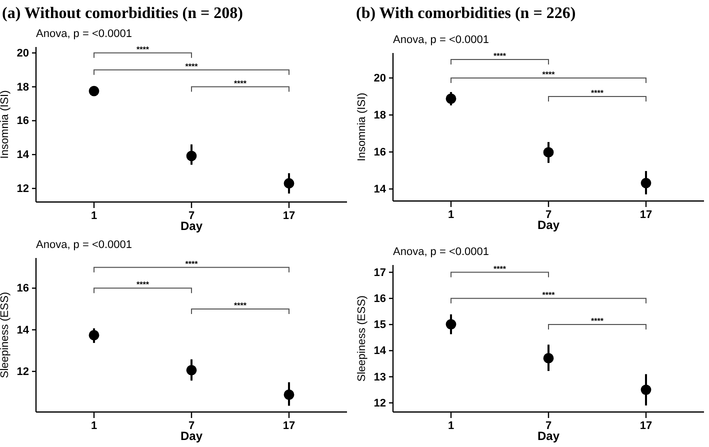 This screenshot has width=709, height=447. I want to click on chart-title: (b) With comorbidities (n = 226), so click(466, 13).